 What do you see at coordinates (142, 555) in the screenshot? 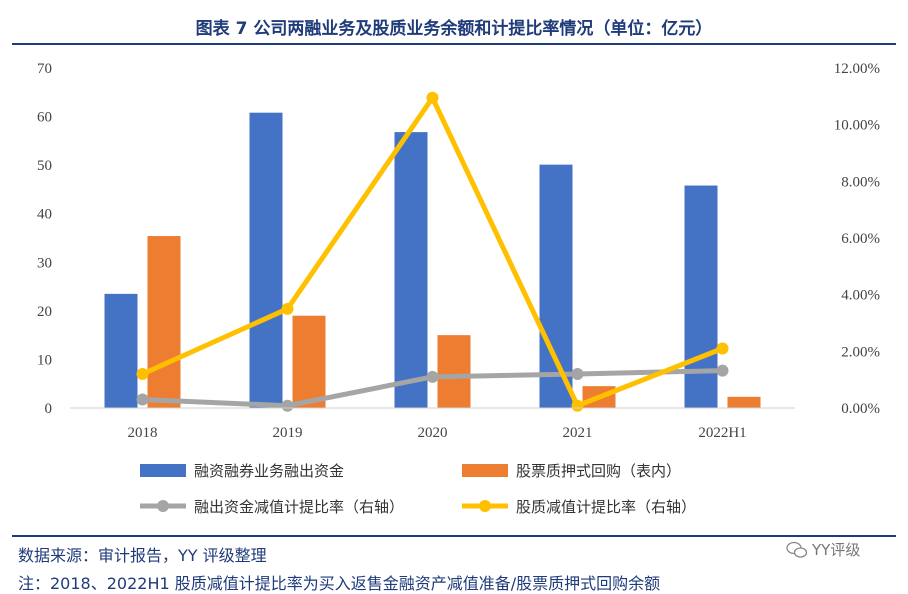
I see `source-note: 数据来源：审计报告，YY 评级整理` at bounding box center [142, 555].